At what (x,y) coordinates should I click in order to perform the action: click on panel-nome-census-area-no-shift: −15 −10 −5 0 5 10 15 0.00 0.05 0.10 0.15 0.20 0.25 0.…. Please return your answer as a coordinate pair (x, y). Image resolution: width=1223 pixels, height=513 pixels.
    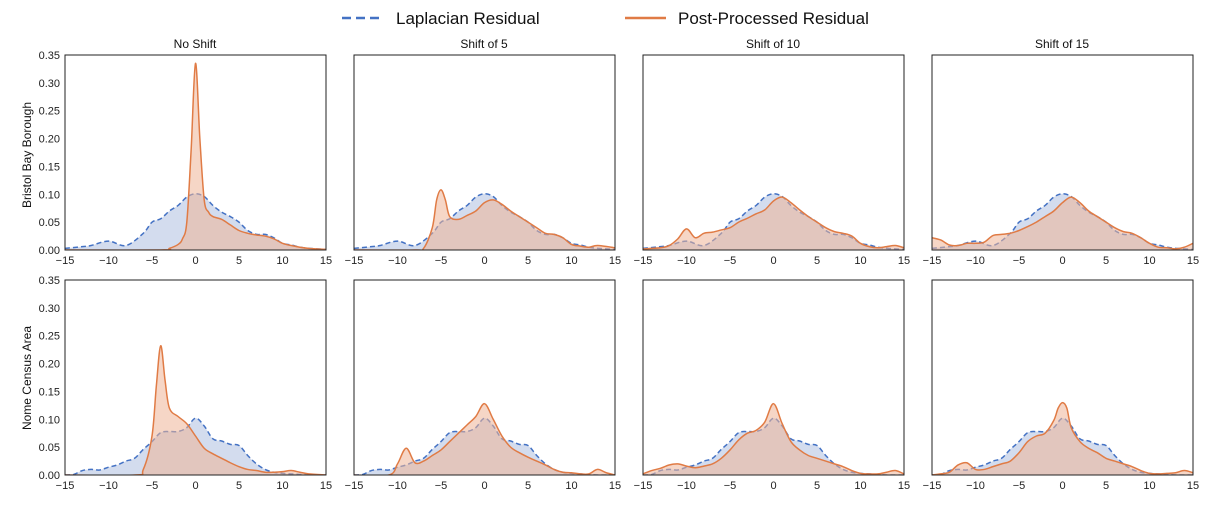
    Looking at the image, I should click on (186, 383).